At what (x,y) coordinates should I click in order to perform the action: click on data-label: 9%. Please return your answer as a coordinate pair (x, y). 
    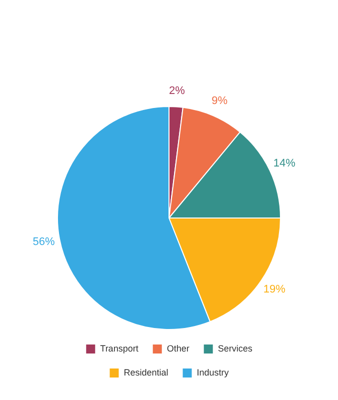
    Looking at the image, I should click on (220, 101).